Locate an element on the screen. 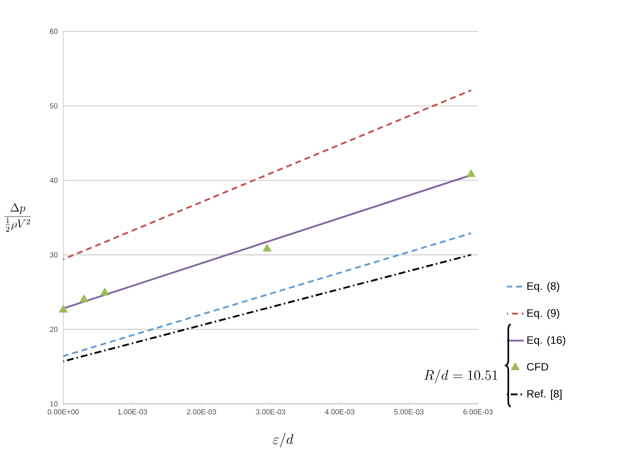 This screenshot has width=626, height=451. legend-label: CFD is located at coordinates (537, 367).